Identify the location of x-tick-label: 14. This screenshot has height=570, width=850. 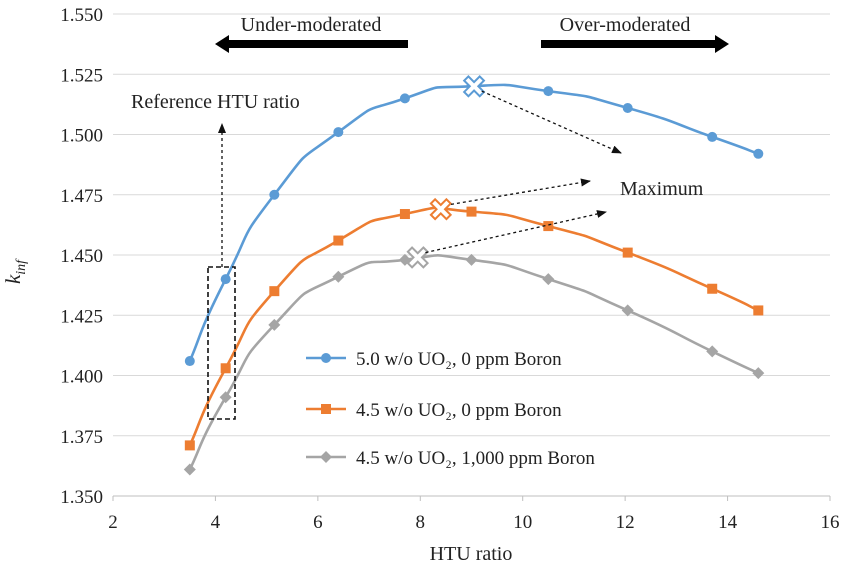
(728, 522).